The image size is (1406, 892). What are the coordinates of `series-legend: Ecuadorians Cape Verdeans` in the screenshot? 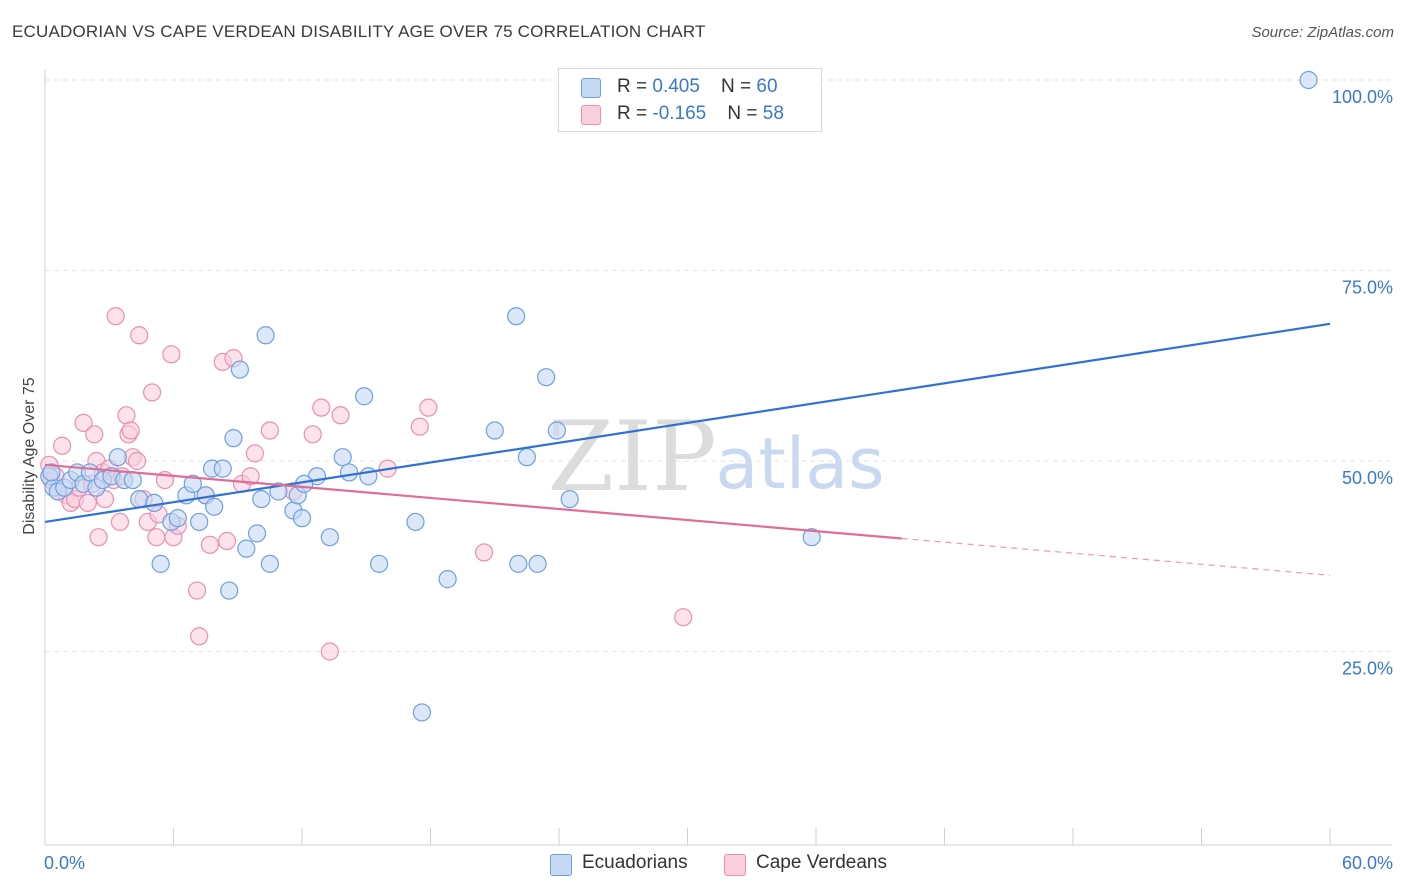 It's located at (703, 865).